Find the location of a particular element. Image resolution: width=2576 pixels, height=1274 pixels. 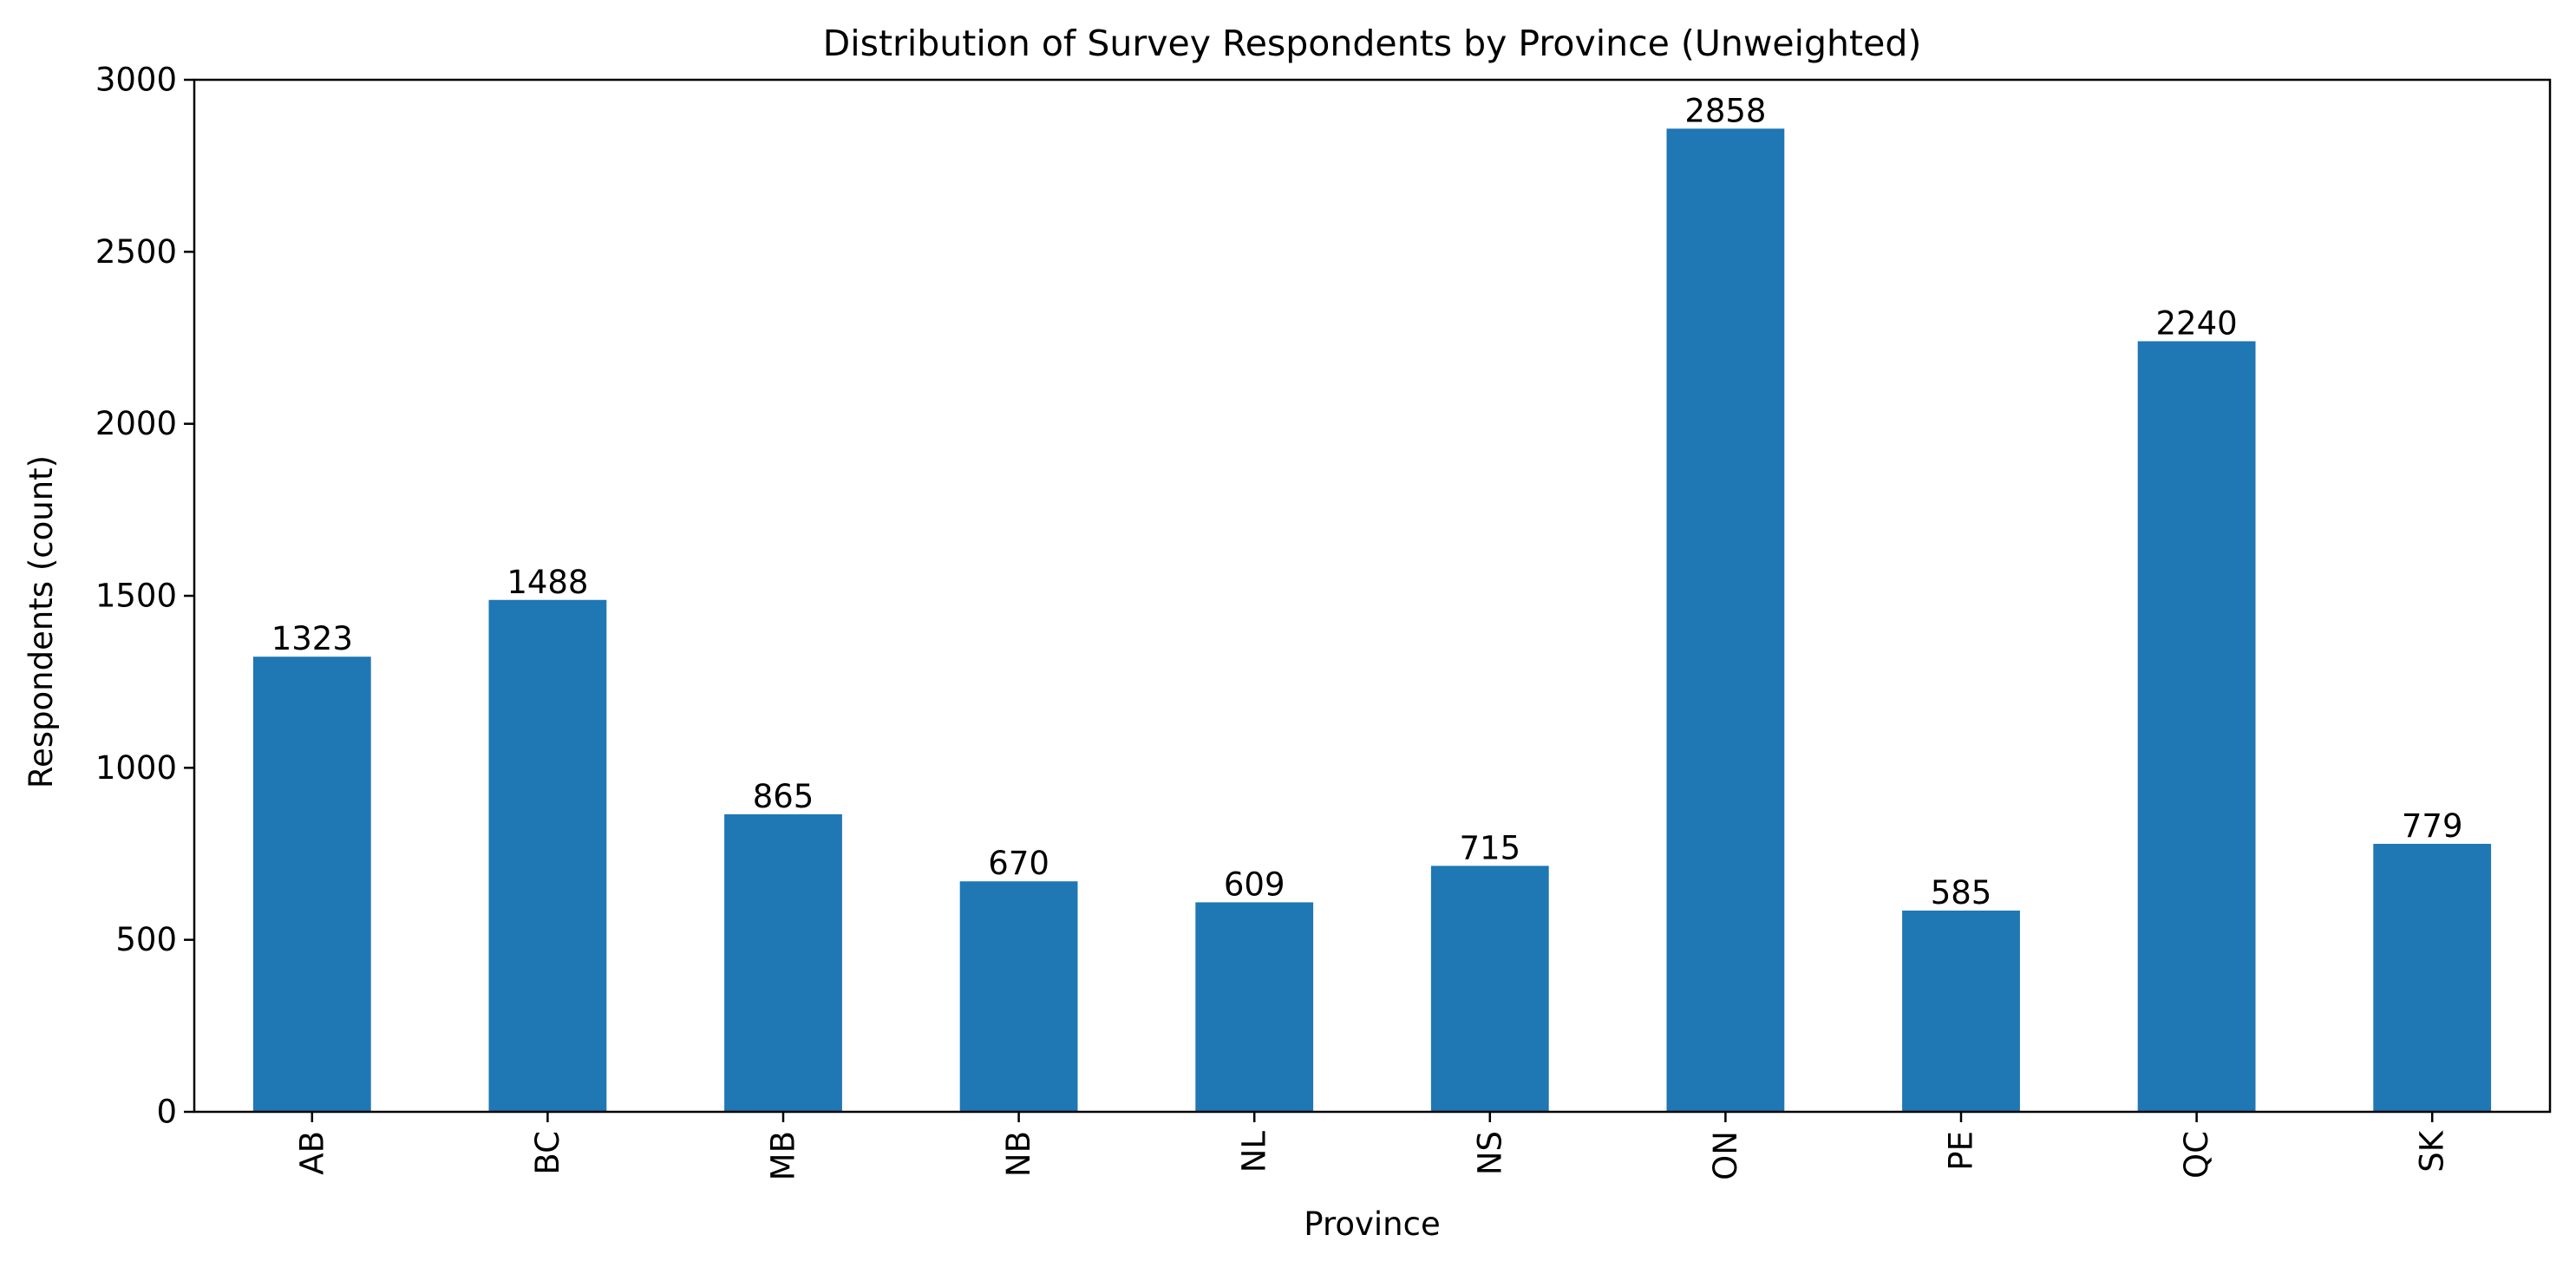

y-tick-label-1000: 1000 is located at coordinates (136, 768).